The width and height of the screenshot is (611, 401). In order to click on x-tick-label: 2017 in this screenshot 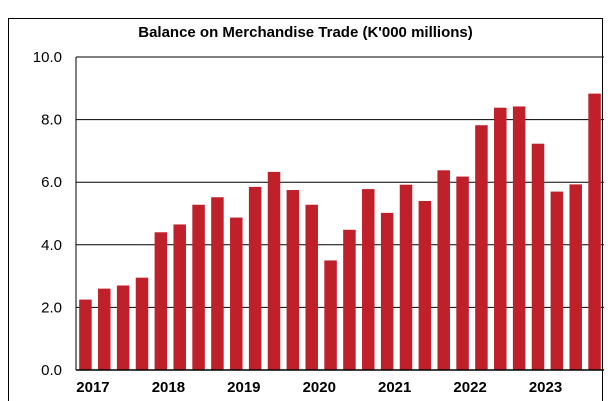, I will do `click(92, 387)`.